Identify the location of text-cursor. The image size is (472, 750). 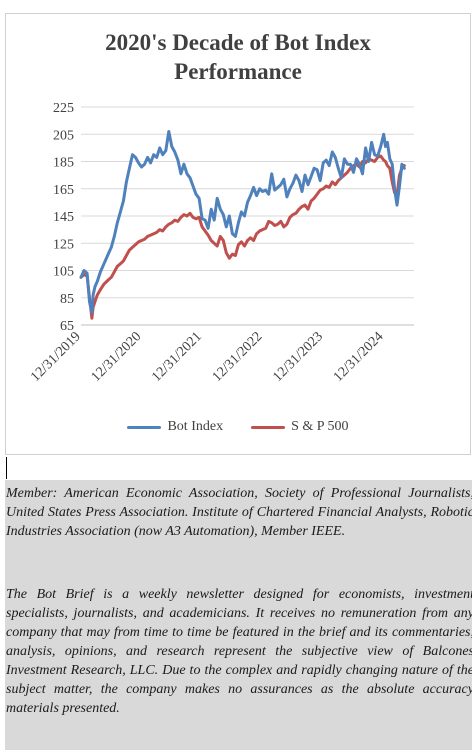
(6, 468).